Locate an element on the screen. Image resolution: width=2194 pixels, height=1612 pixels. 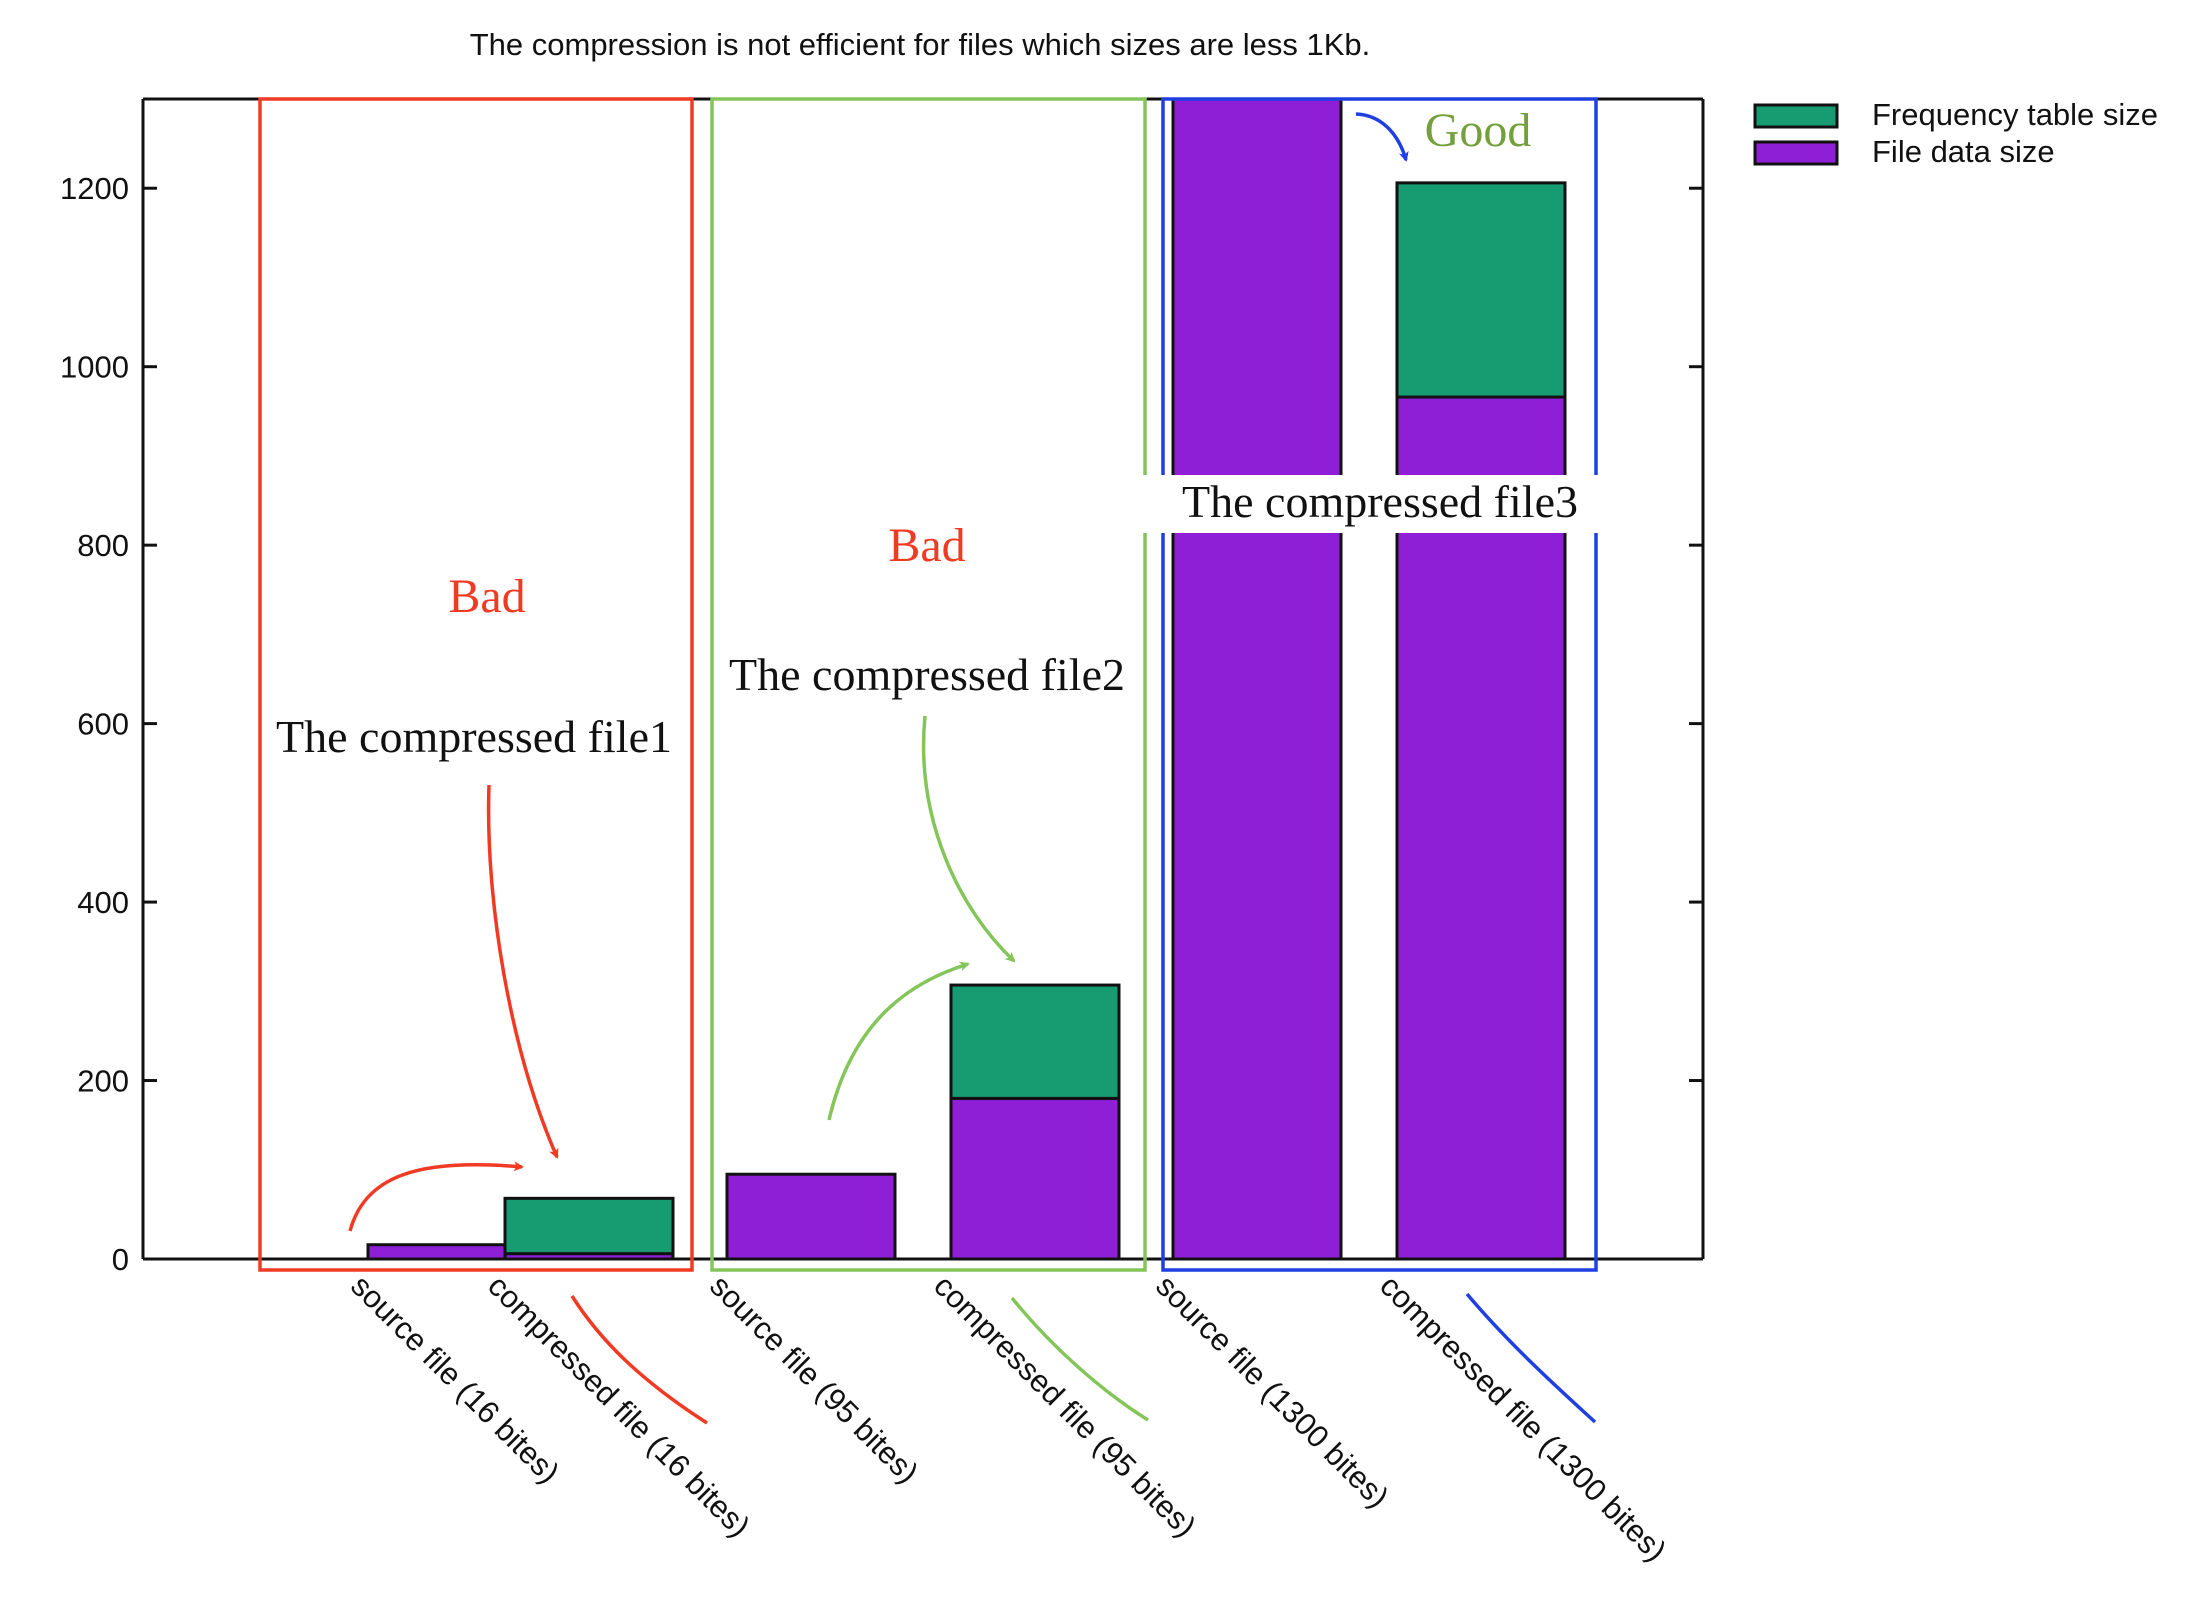
note-label-3: The compressed file3 is located at coordinates (1380, 501).